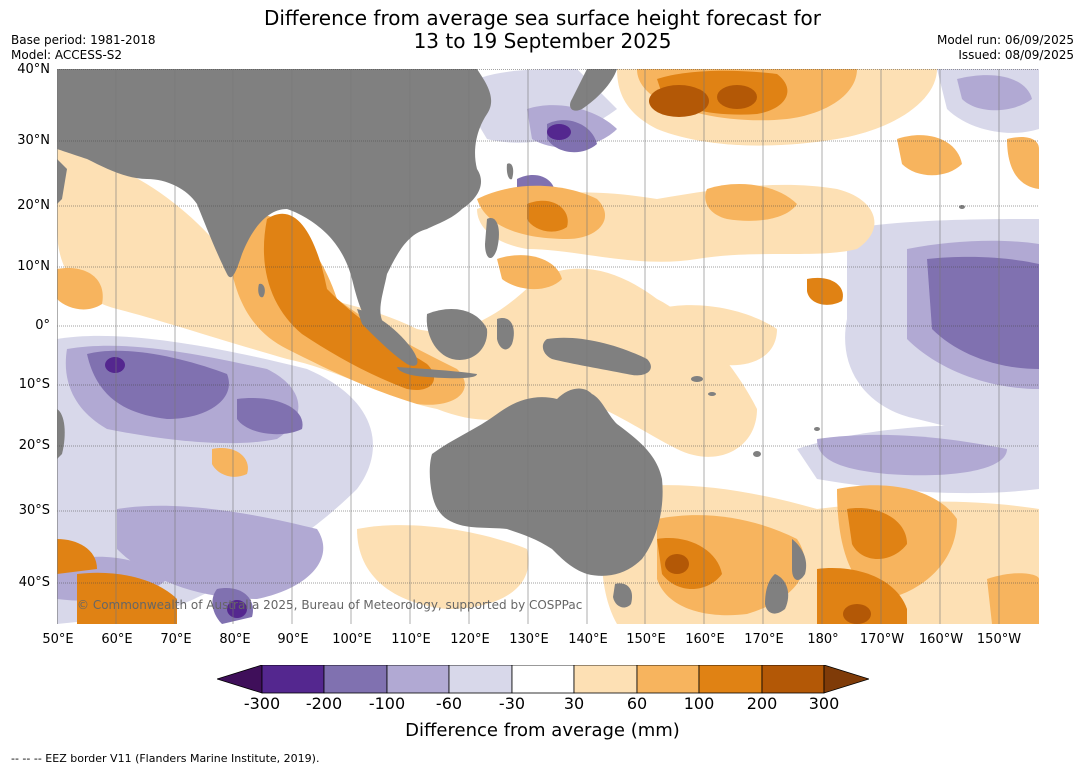  Describe the element at coordinates (34, 445) in the screenshot. I see `lat-label-20s: 20°S` at that location.